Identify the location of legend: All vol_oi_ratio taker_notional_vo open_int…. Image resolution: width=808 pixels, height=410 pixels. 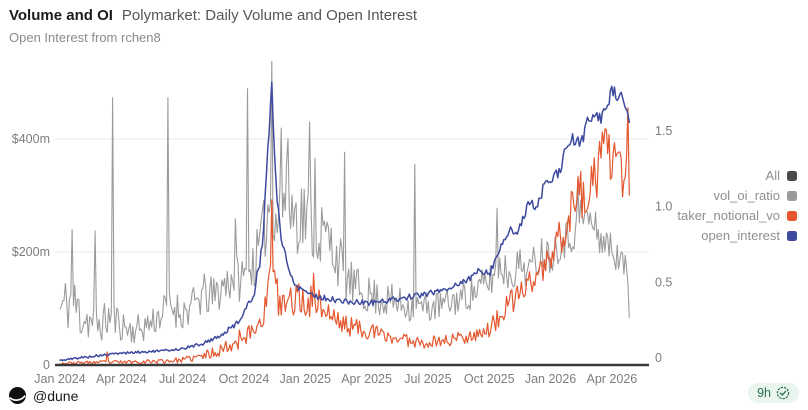
(737, 205).